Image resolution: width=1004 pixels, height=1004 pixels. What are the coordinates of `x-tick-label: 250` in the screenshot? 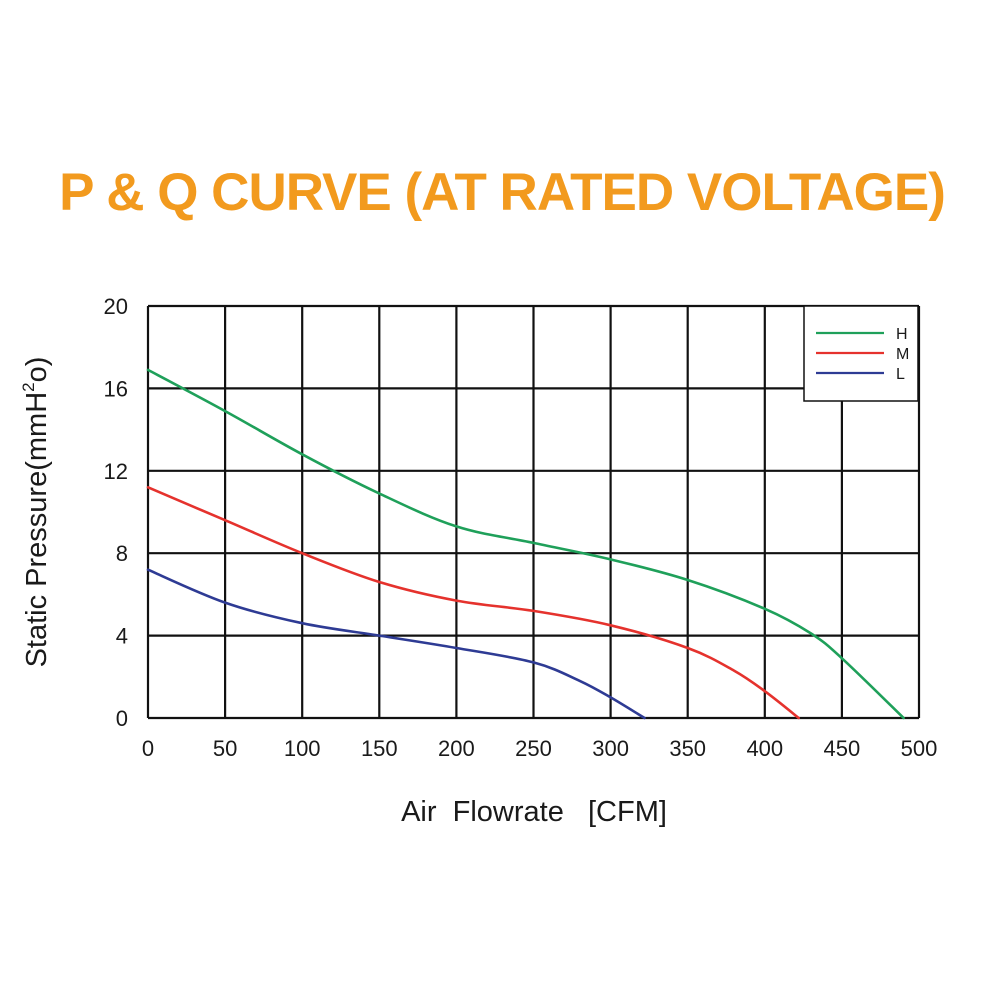 It's located at (533, 748).